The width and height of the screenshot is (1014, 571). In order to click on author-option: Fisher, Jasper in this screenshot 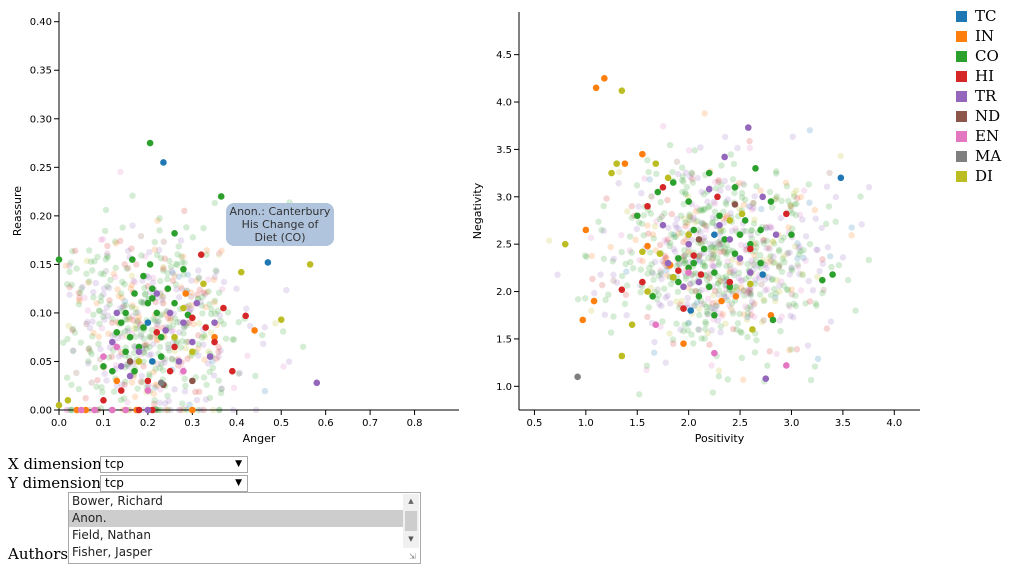, I will do `click(112, 552)`.